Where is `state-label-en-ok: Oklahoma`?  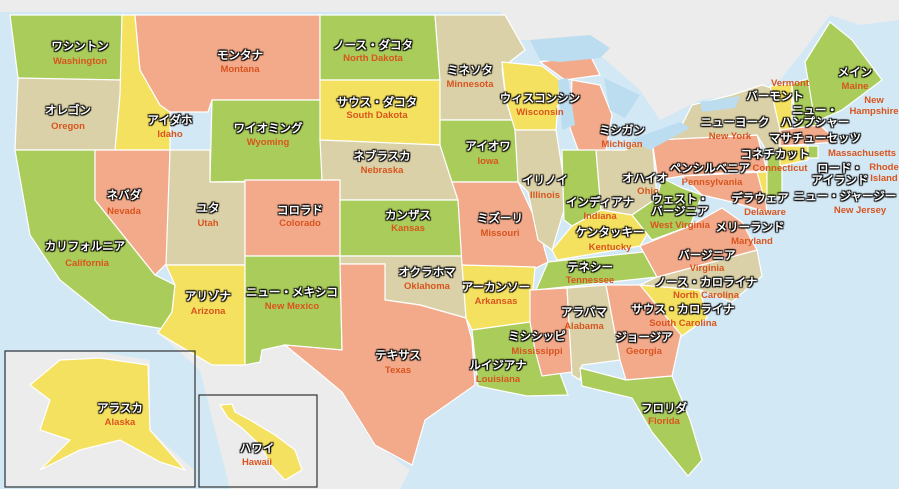
state-label-en-ok: Oklahoma is located at coordinates (427, 286).